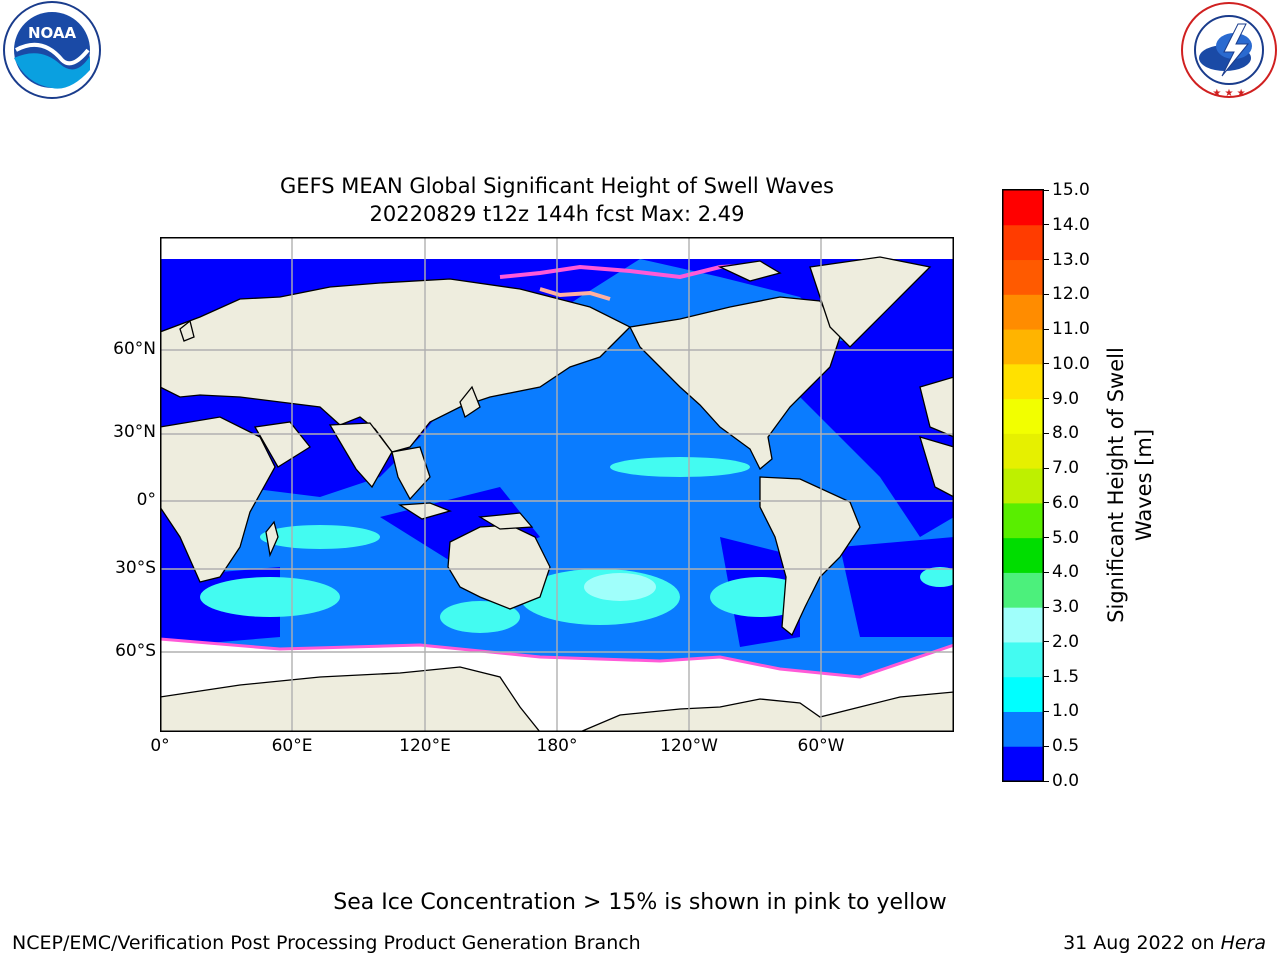 Image resolution: width=1280 pixels, height=960 pixels. I want to click on y-tick-label: 0°, so click(146, 500).